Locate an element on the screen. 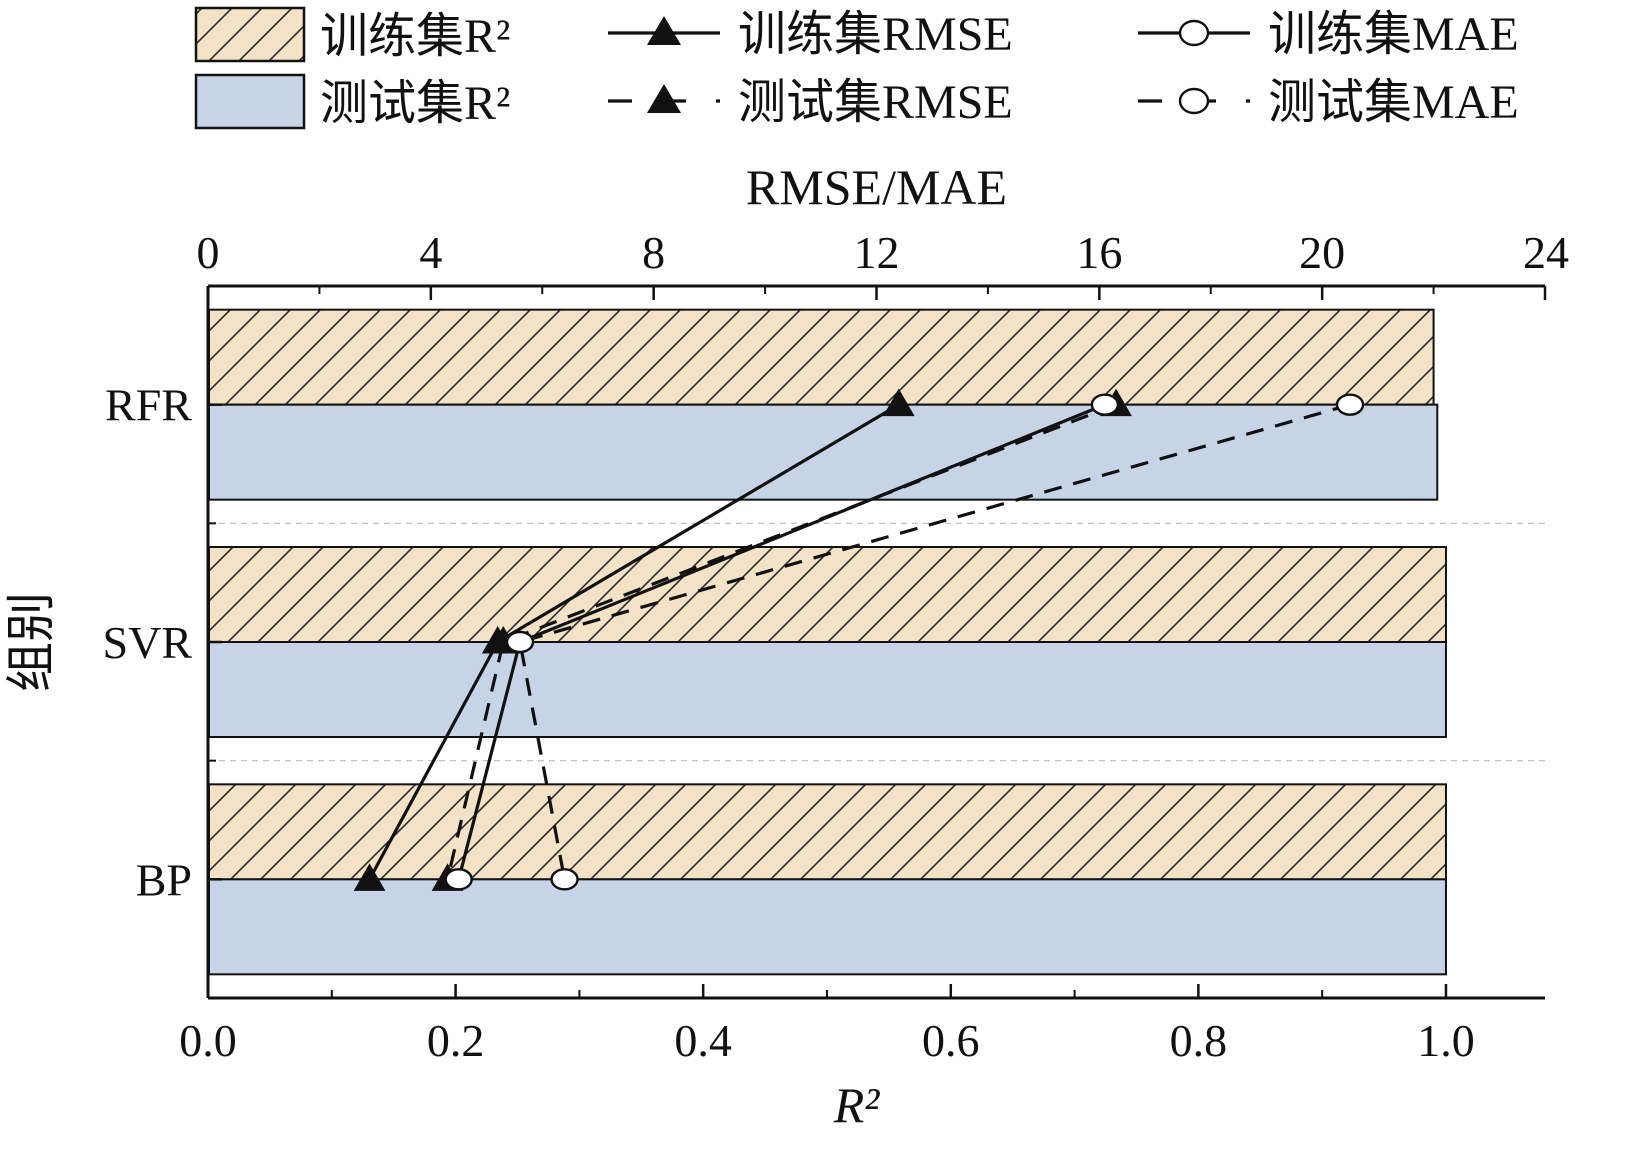 This screenshot has width=1631, height=1167. y-tick-label-rfr: RFR is located at coordinates (148, 405).